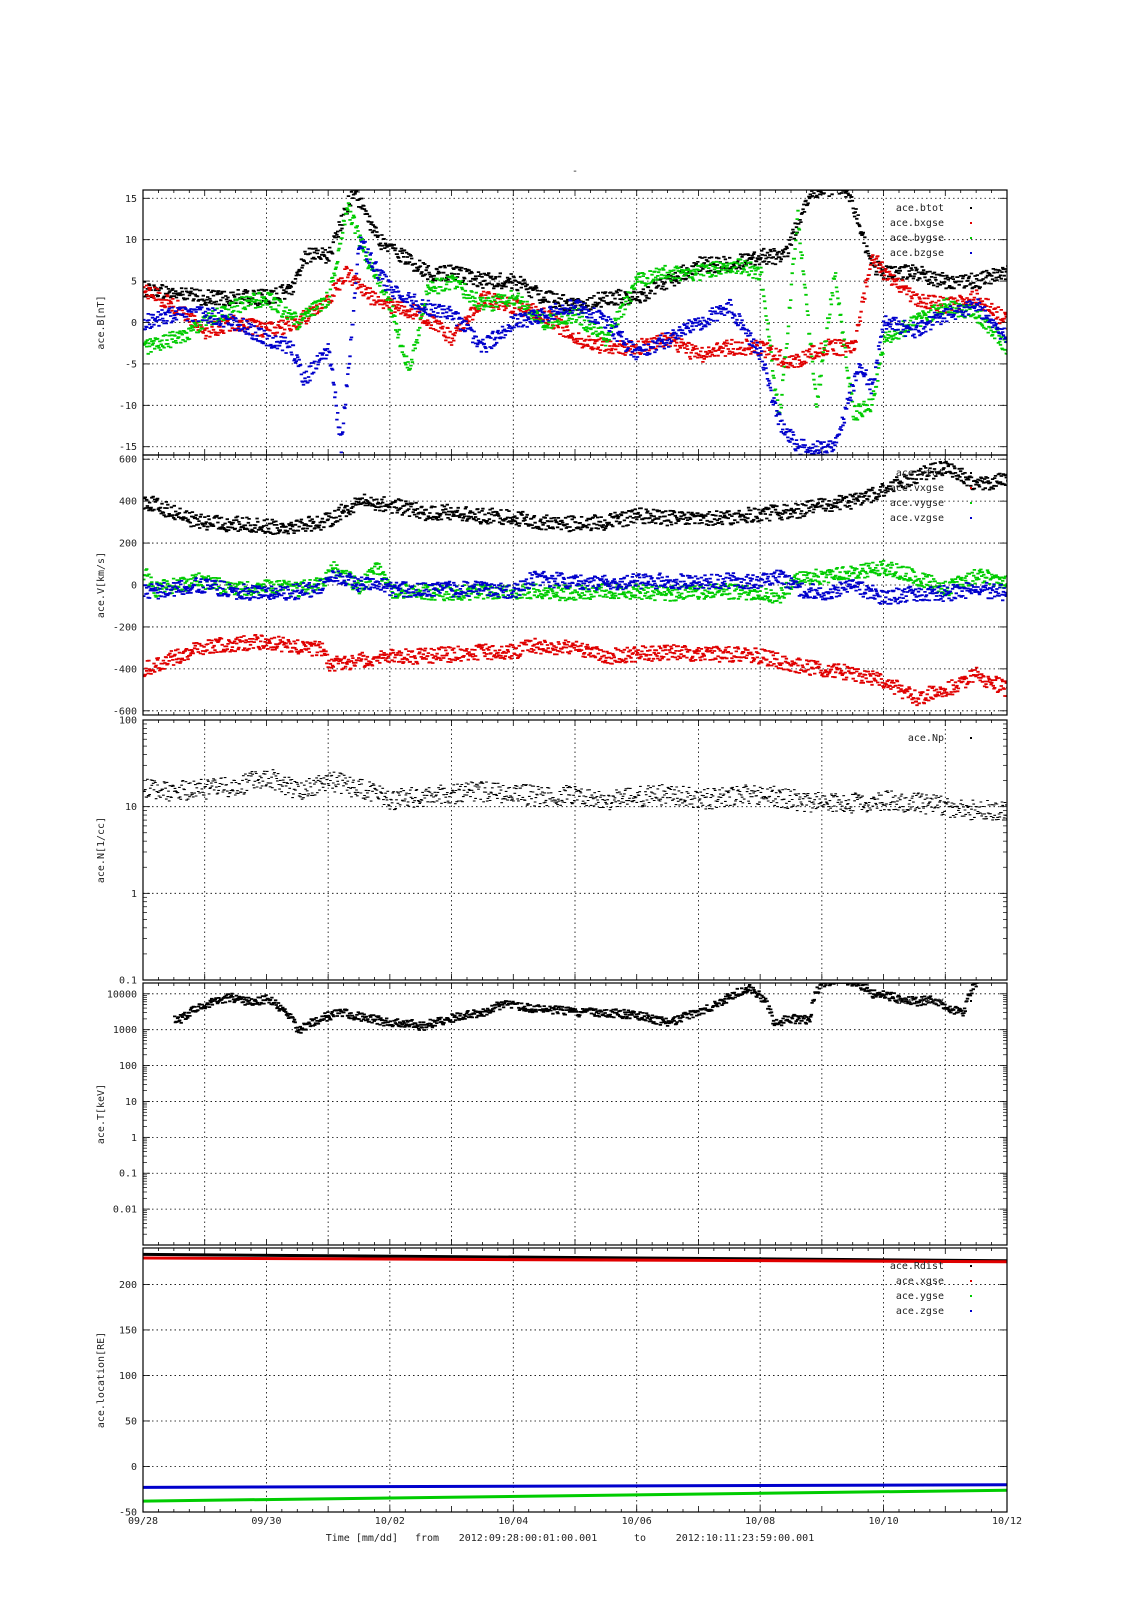 Image resolution: width=1131 pixels, height=1600 pixels. What do you see at coordinates (576, 1008) in the screenshot?
I see `series-ace-tkev` at bounding box center [576, 1008].